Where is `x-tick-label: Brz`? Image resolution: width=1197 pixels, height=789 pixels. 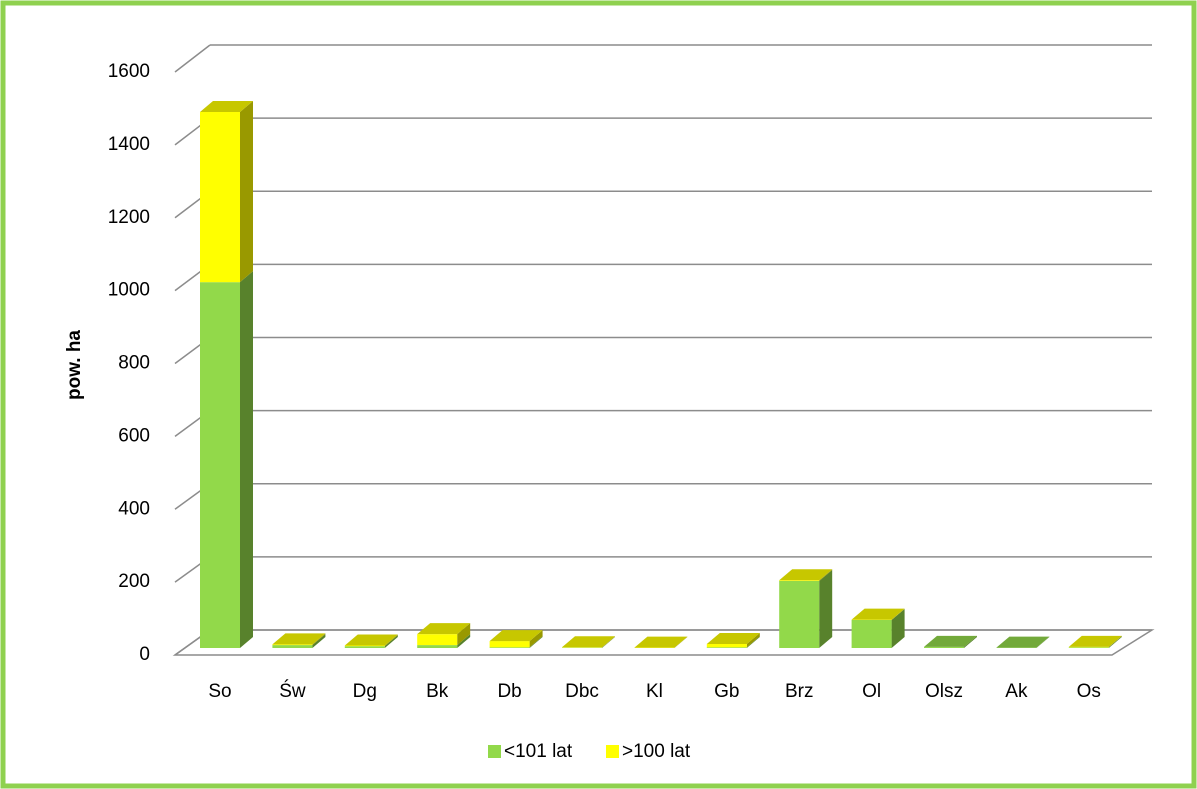
x-tick-label: Brz is located at coordinates (799, 691).